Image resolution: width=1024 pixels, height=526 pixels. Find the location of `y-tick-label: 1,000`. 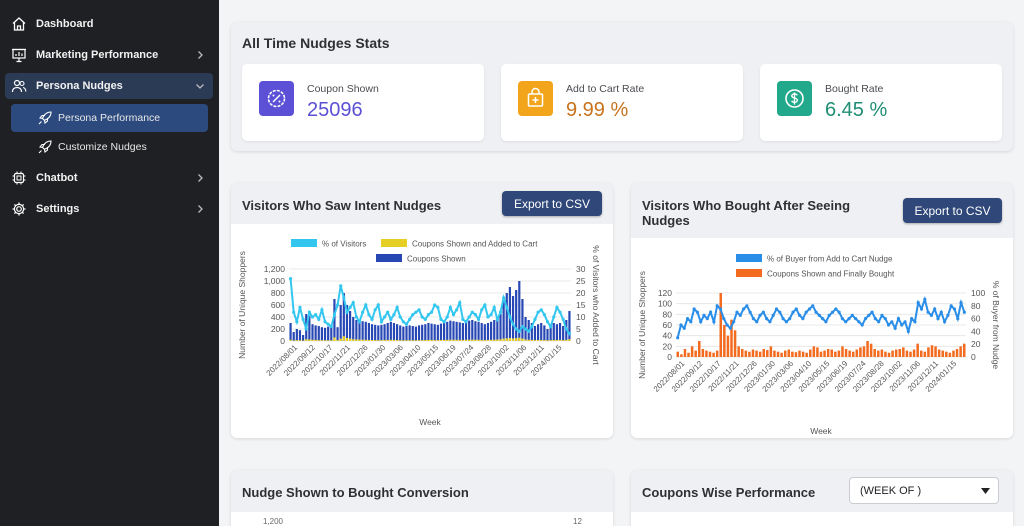

y-tick-label: 1,000 is located at coordinates (275, 281).